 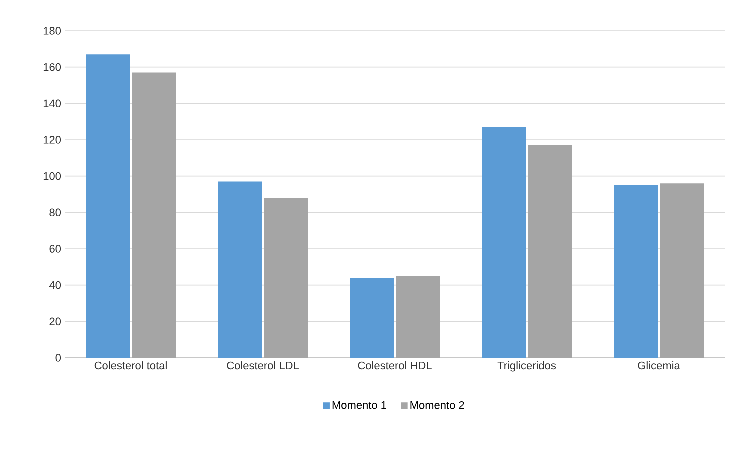 What do you see at coordinates (56, 249) in the screenshot?
I see `y-tick-label: 60` at bounding box center [56, 249].